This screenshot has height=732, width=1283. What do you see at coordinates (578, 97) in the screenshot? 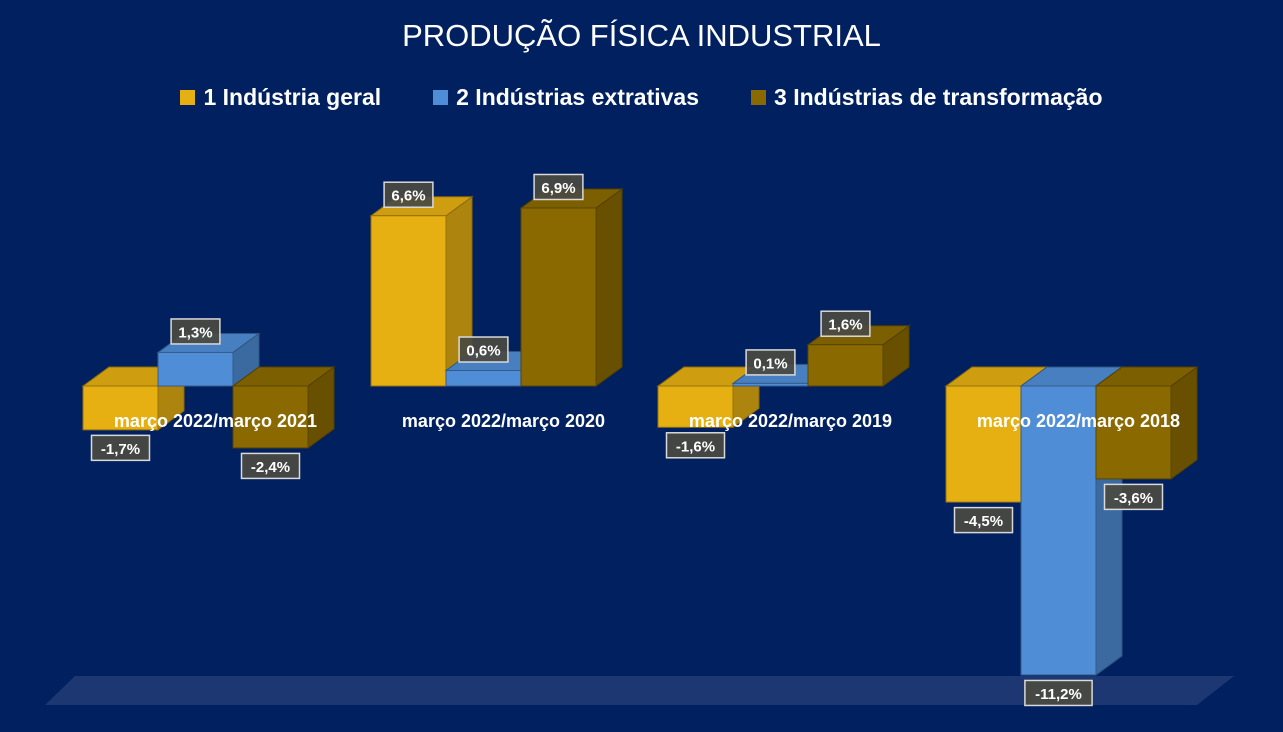
I see `legend-label-industrias-extrativas: 2 Indústrias extrativas` at bounding box center [578, 97].